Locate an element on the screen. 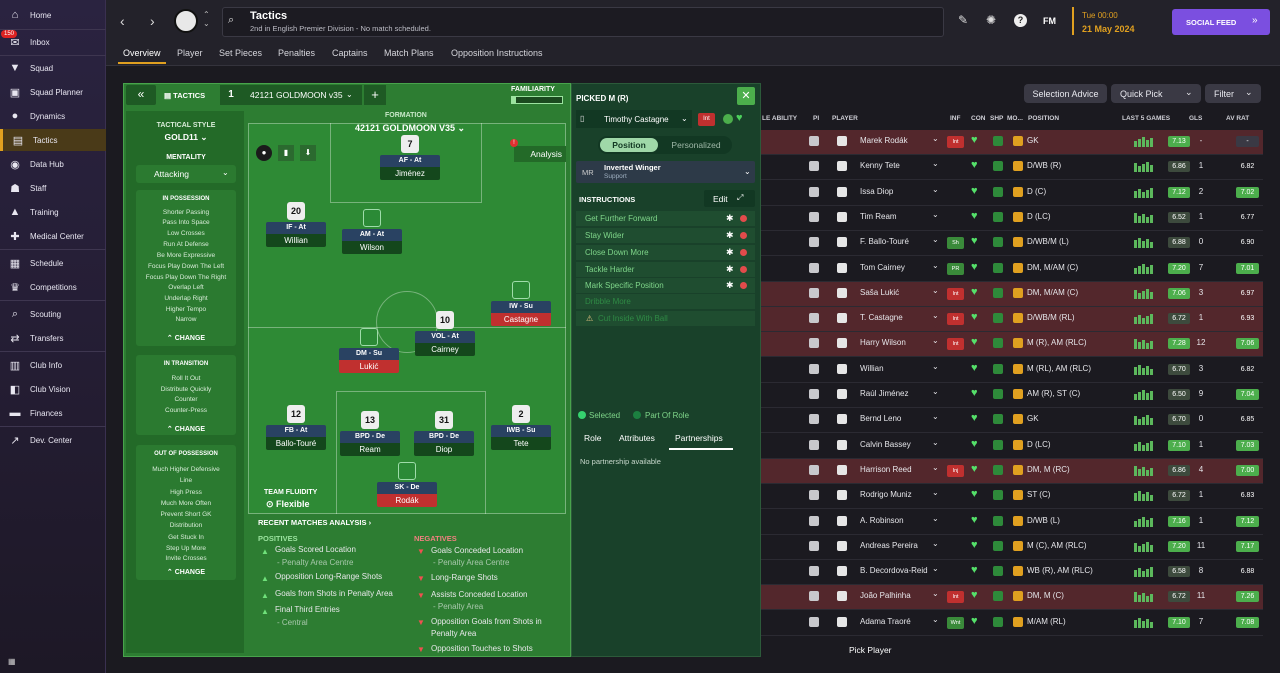  sidebar-item-medical-center: ✚ Medical Center is located at coordinates (53, 236).